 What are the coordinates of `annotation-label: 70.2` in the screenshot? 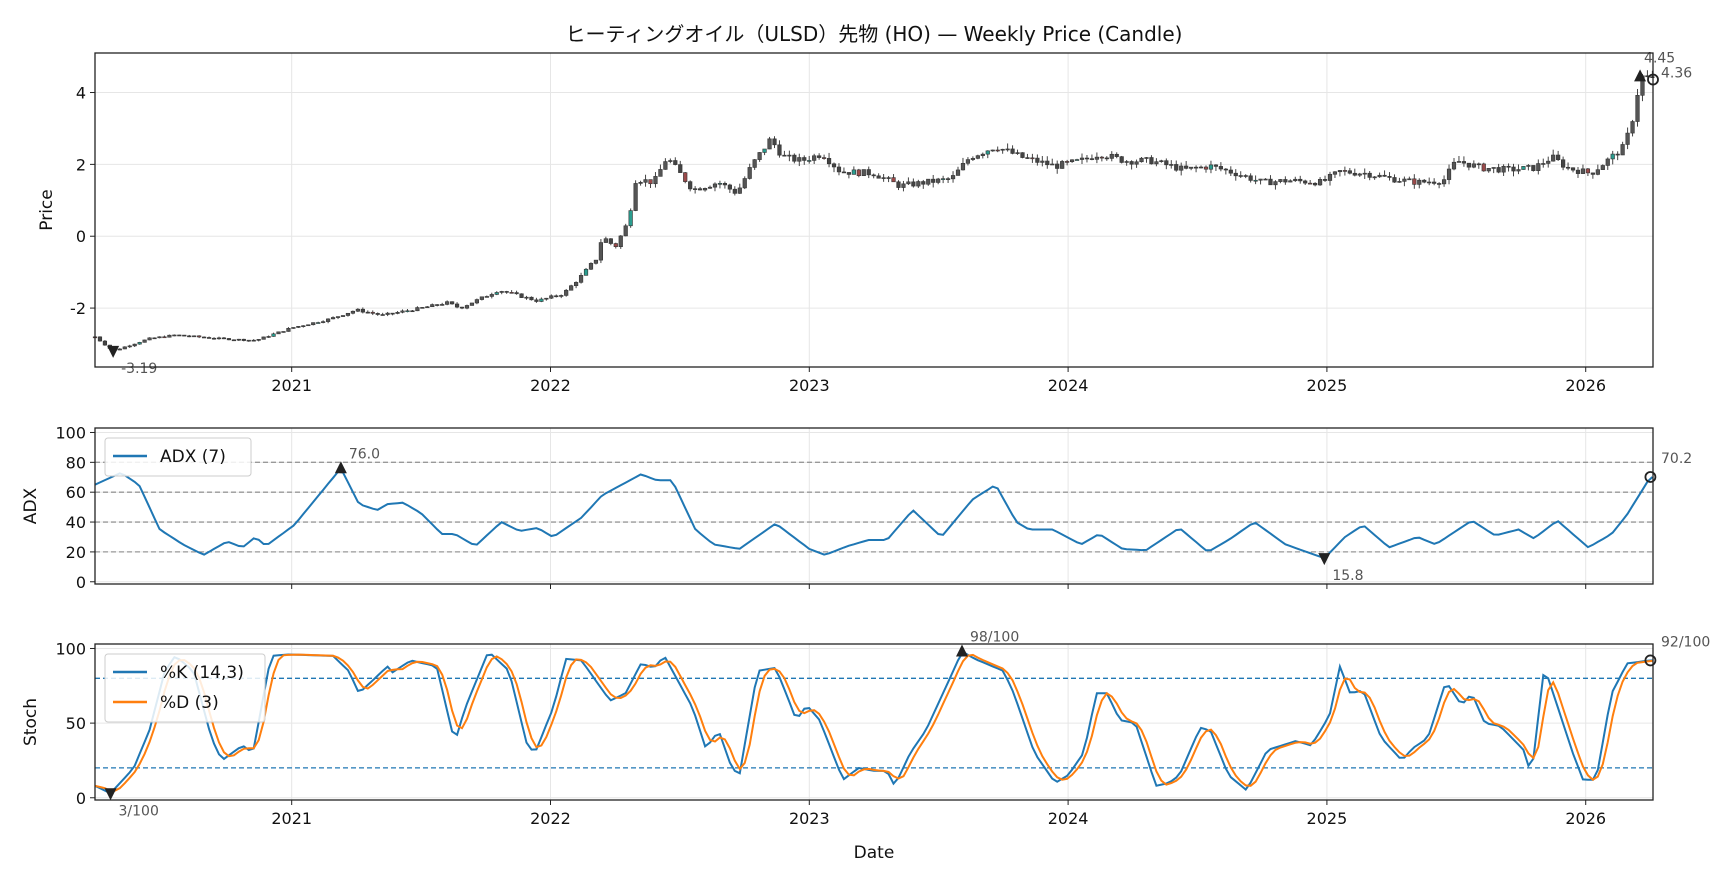 It's located at (1676, 459).